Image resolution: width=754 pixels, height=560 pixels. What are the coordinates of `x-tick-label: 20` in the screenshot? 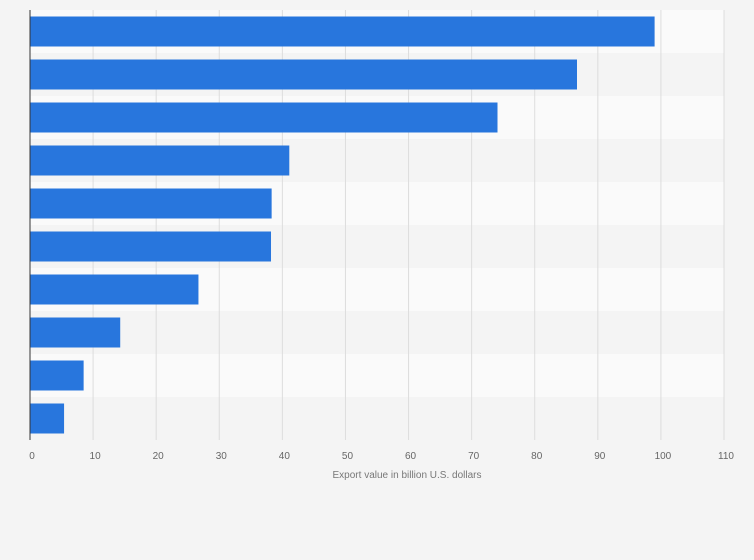 It's located at (159, 456).